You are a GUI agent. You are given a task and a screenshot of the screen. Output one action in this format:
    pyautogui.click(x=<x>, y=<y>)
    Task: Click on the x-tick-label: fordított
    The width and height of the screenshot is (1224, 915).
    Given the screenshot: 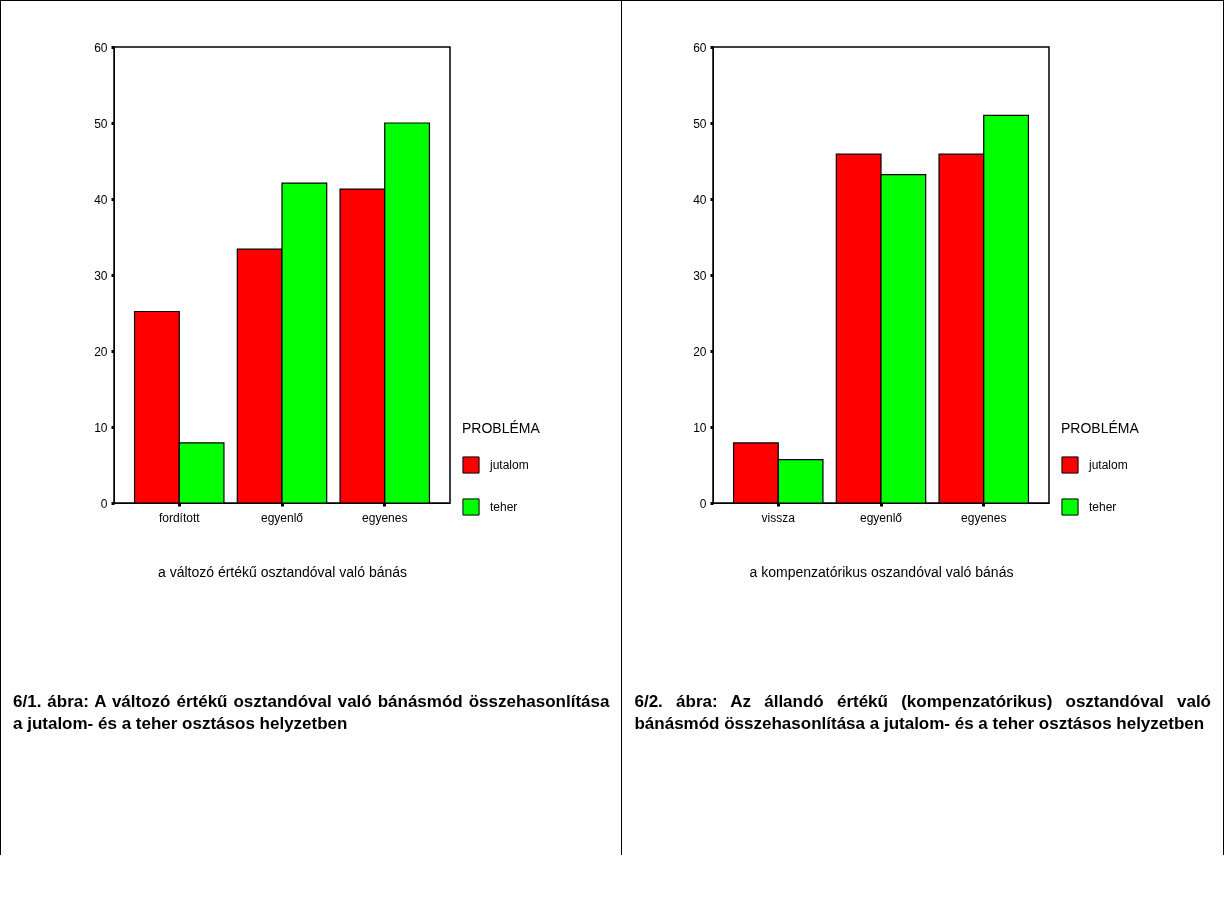 What is the action you would take?
    pyautogui.click(x=179, y=517)
    